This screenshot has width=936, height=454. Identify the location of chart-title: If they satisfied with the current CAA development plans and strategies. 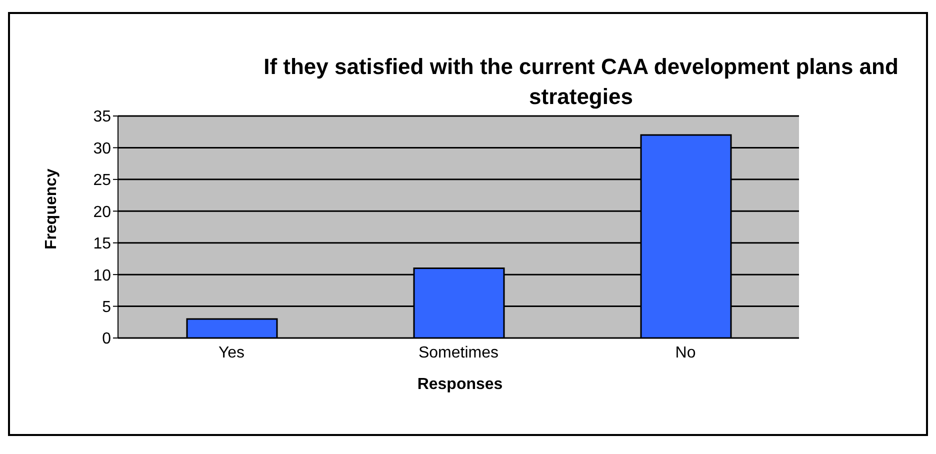
(581, 82).